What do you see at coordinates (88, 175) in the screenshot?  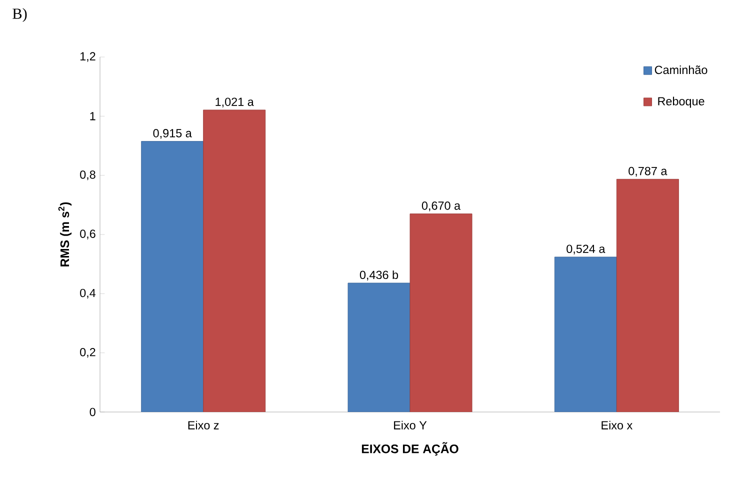 I see `y-tick-label: 0,8` at bounding box center [88, 175].